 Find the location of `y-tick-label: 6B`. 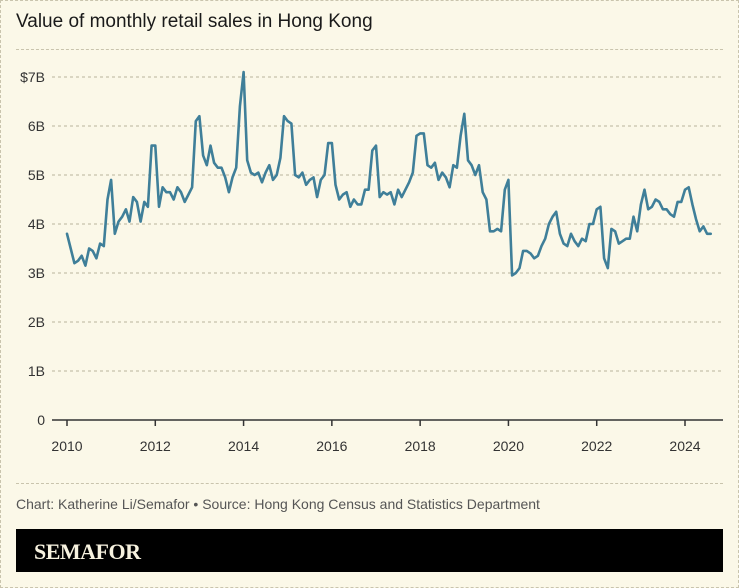

y-tick-label: 6B is located at coordinates (36, 126).